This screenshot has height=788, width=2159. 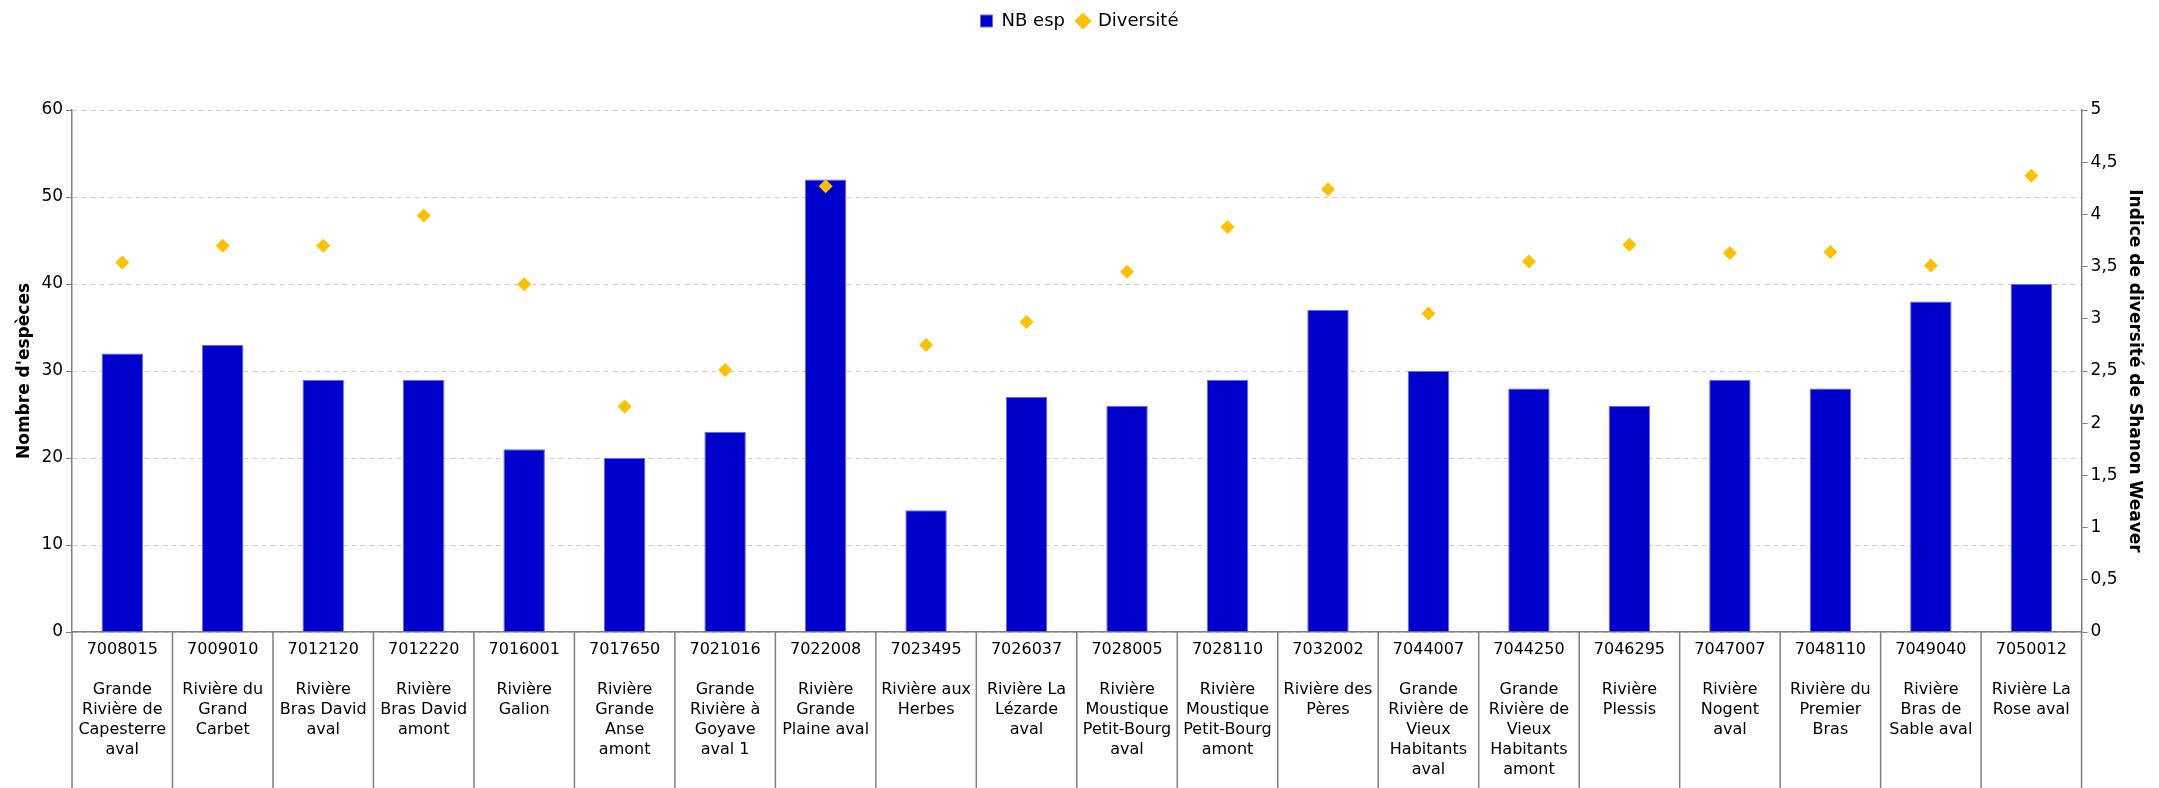 What do you see at coordinates (725, 699) in the screenshot?
I see `category-label: 7021016 Grande Rivière à Goyave aval 1` at bounding box center [725, 699].